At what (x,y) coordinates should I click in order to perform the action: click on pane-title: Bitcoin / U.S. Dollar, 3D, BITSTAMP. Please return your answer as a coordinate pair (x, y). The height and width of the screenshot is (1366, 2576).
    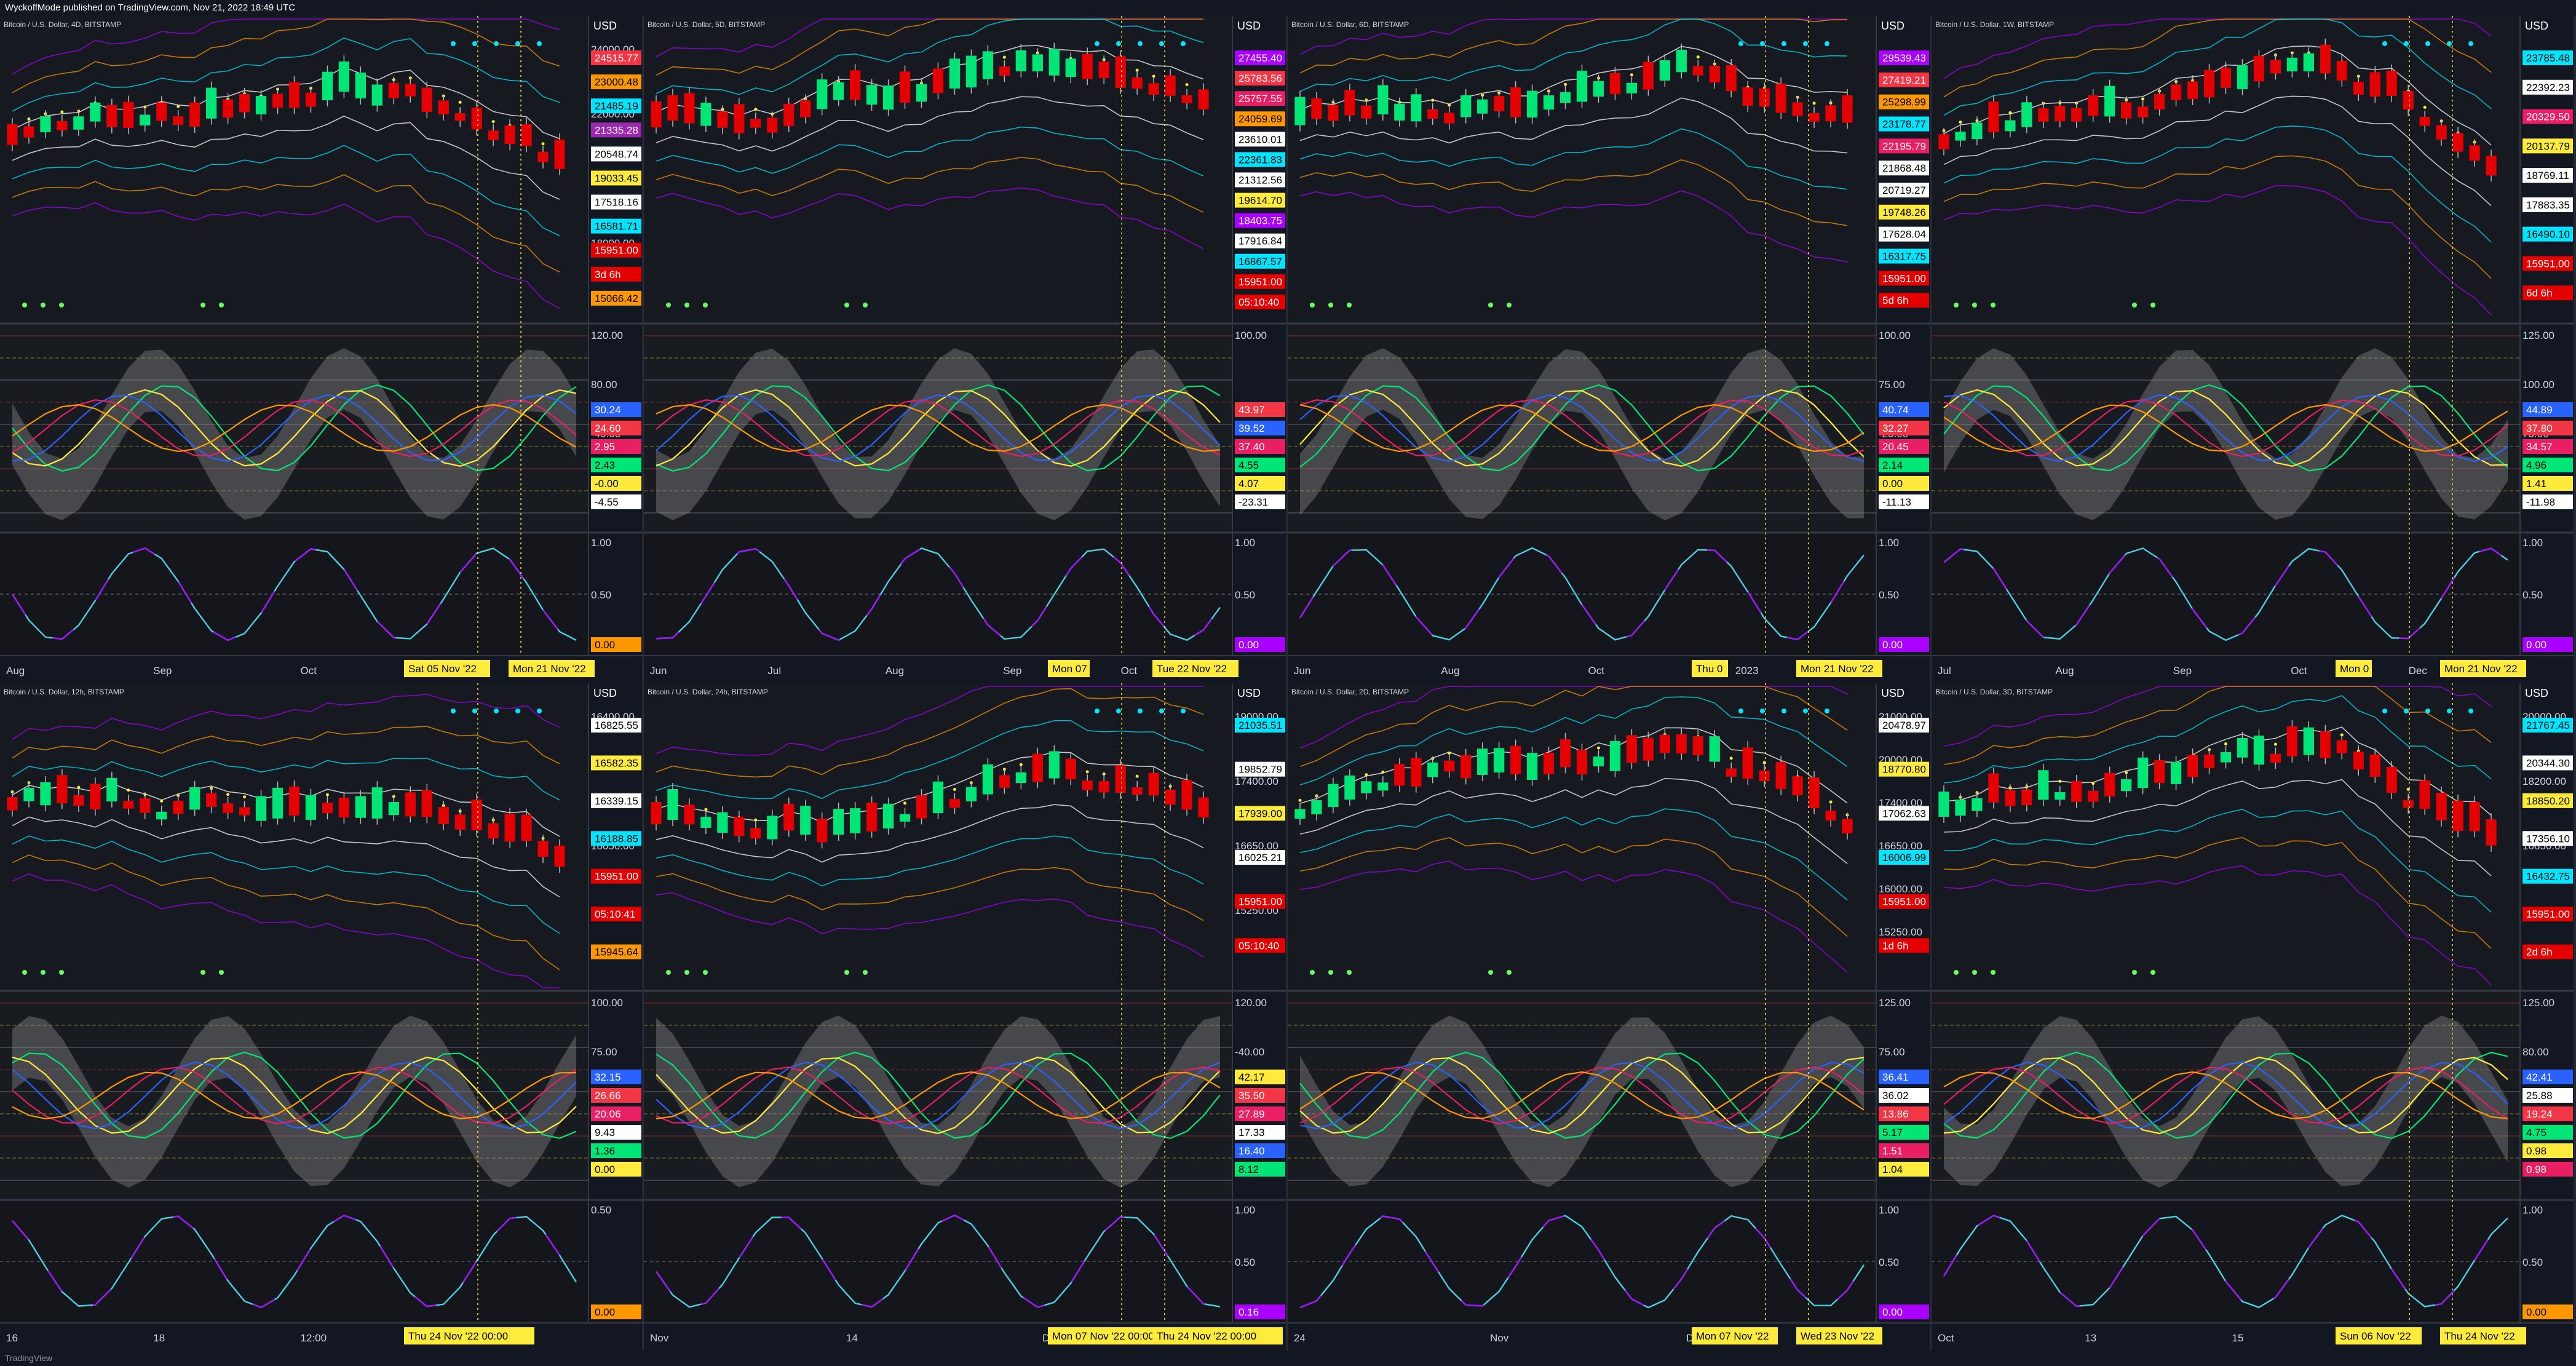
    Looking at the image, I should click on (1994, 692).